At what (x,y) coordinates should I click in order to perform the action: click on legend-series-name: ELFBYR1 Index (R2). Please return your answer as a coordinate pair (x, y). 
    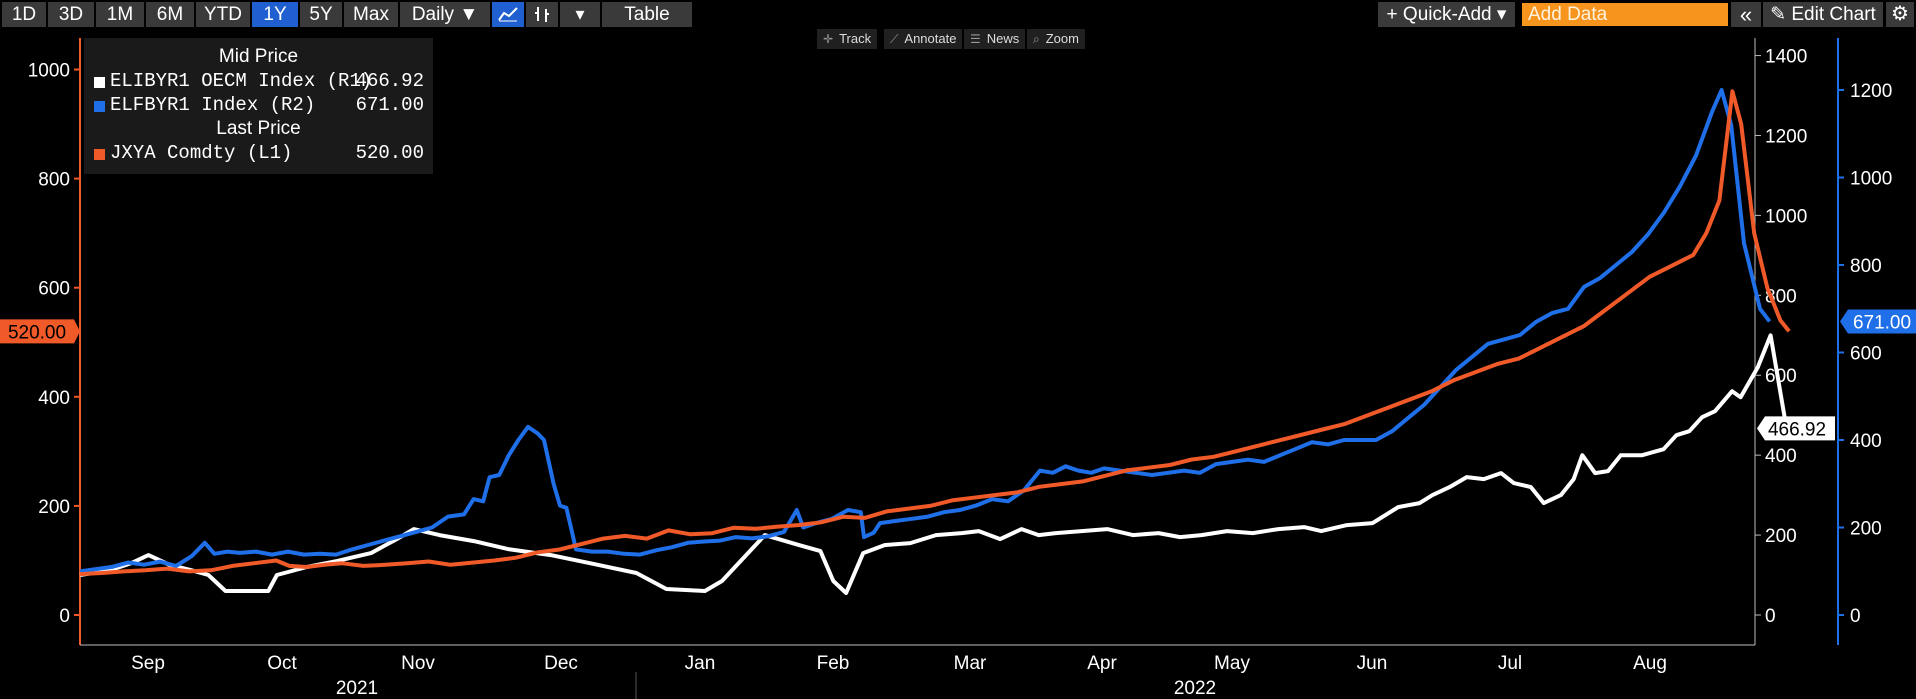
    Looking at the image, I should click on (213, 105).